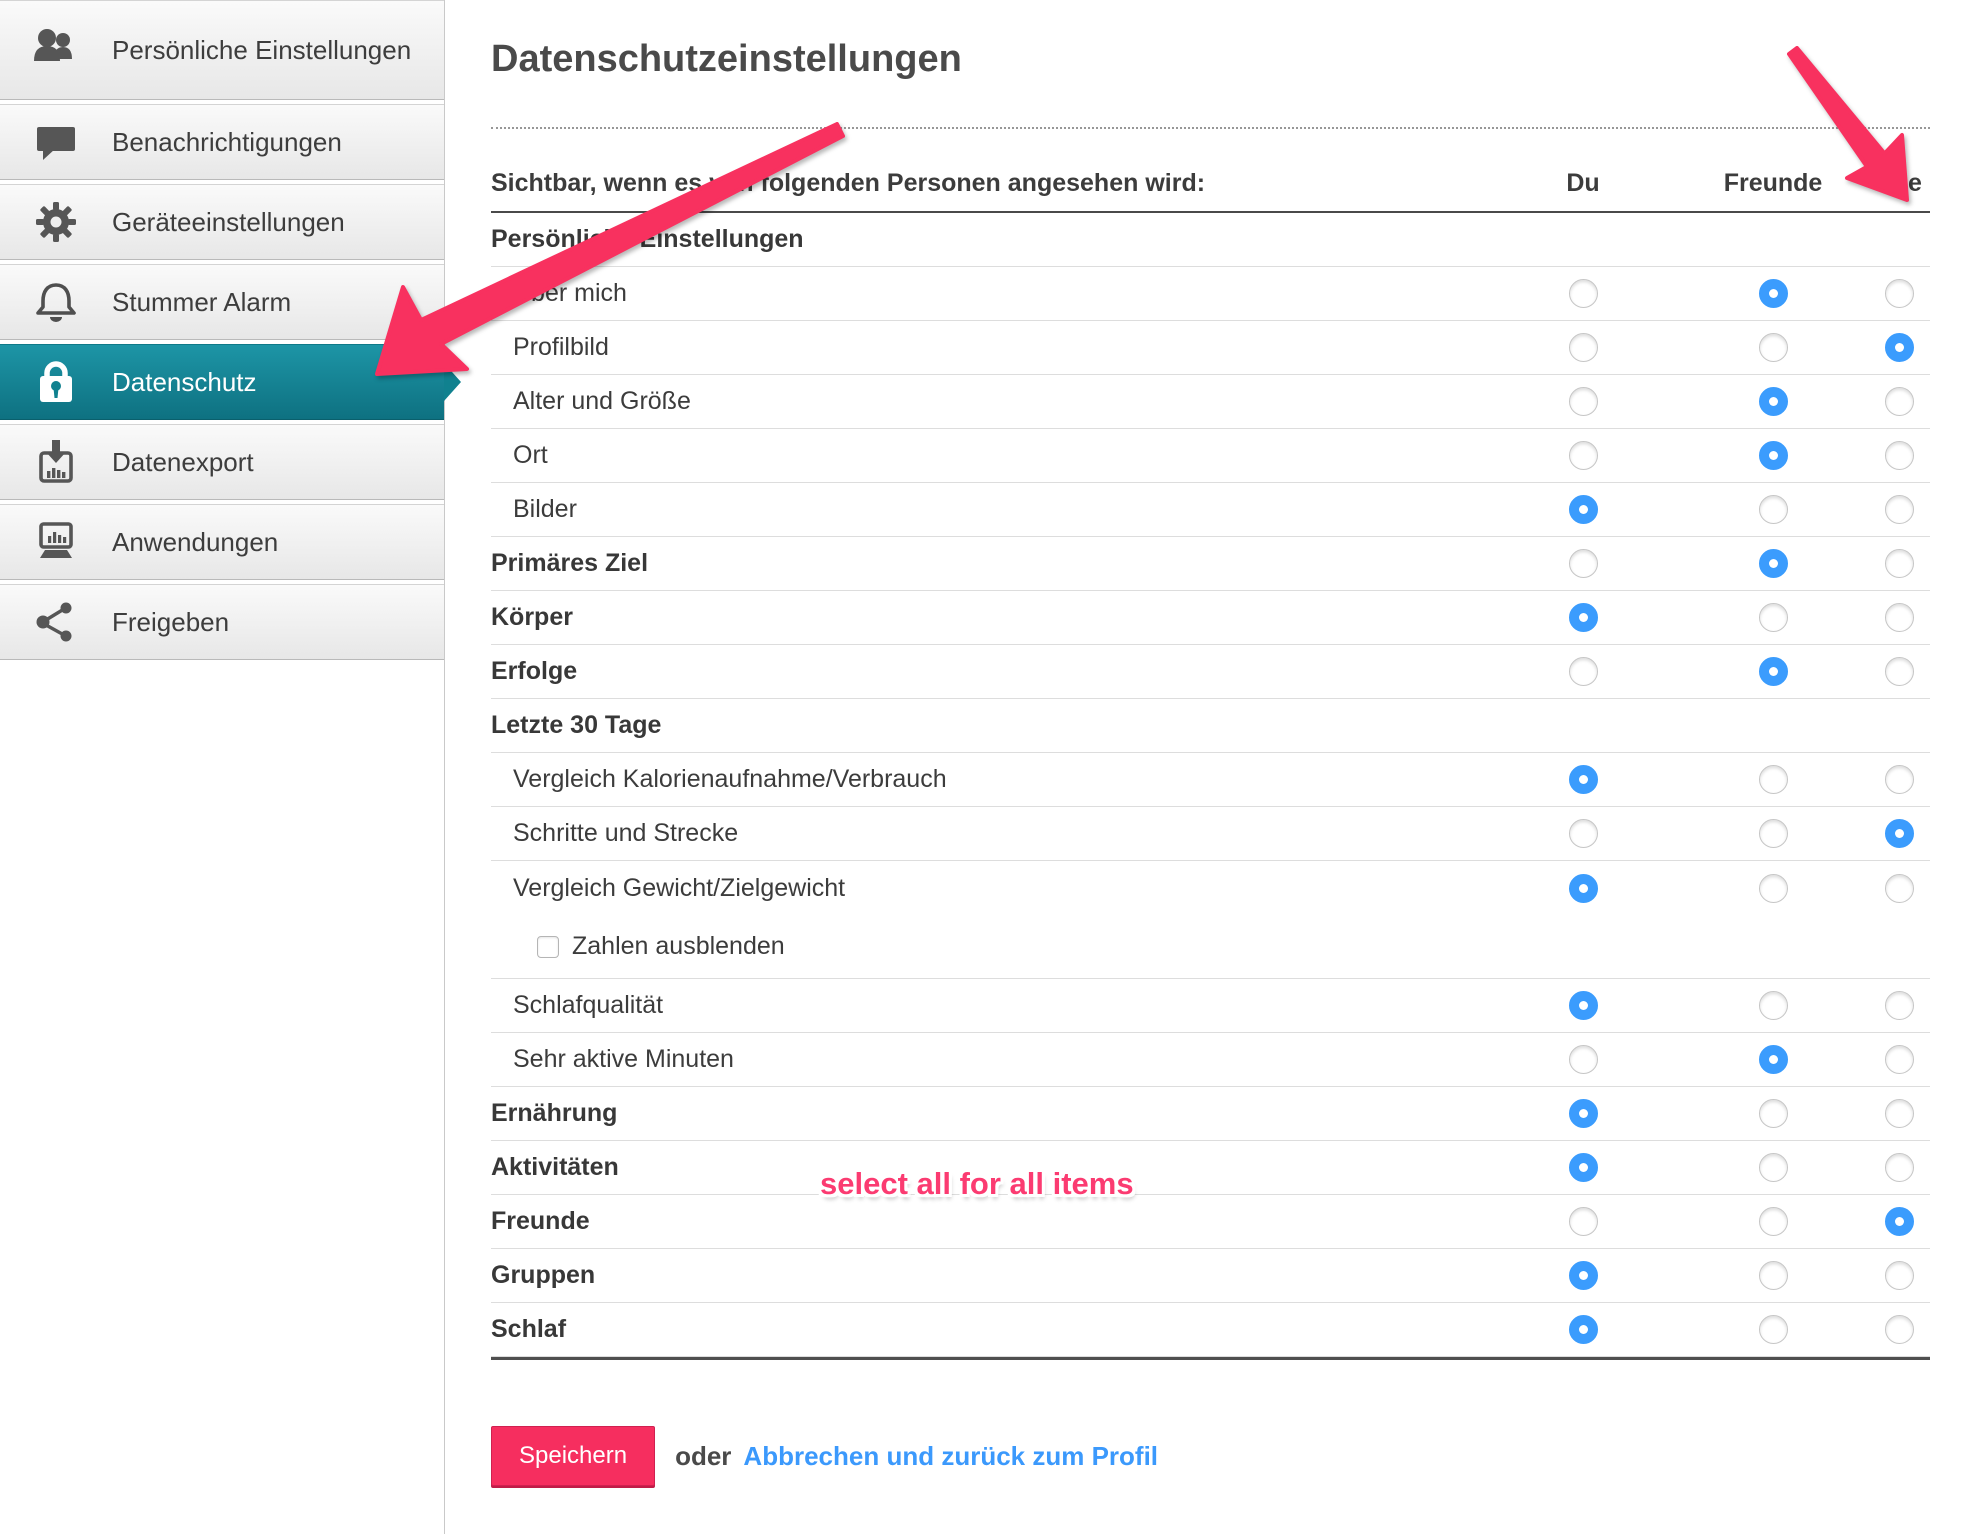  I want to click on row-label: Schritte und Strecke, so click(626, 833).